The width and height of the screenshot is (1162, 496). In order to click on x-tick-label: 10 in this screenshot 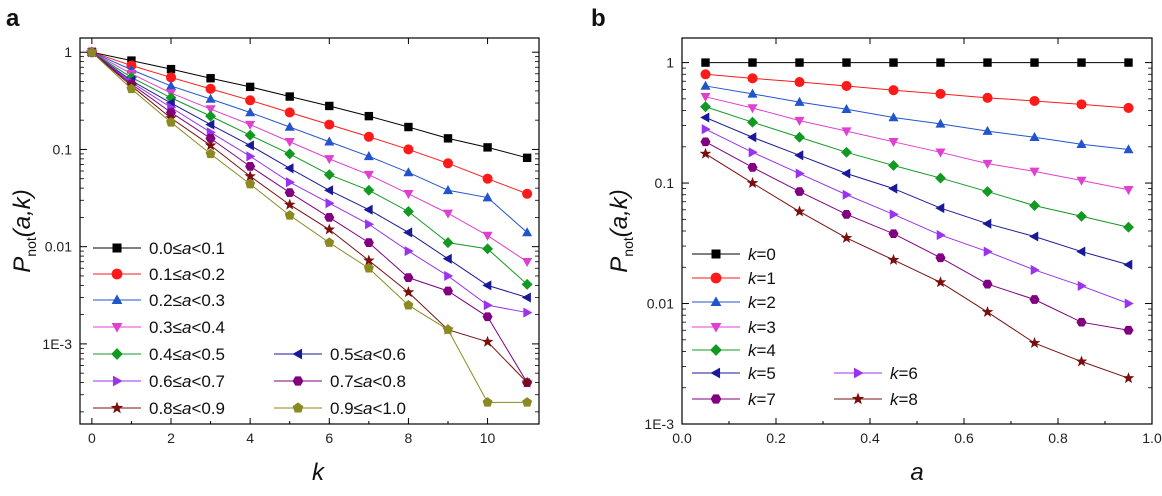, I will do `click(488, 438)`.